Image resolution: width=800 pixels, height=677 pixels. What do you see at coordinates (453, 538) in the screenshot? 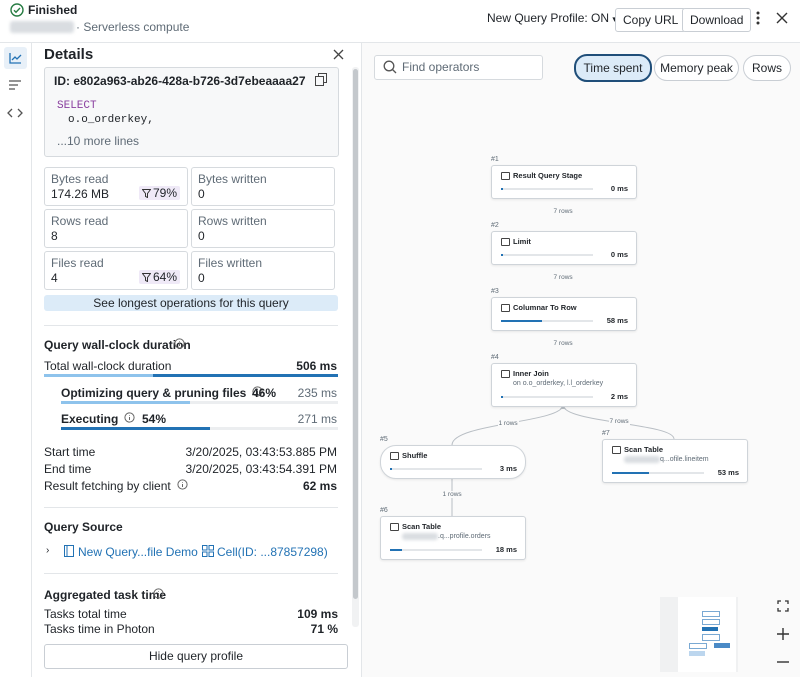
I see `operator-node: Scan Table .q...profile.orders 18 ms` at bounding box center [453, 538].